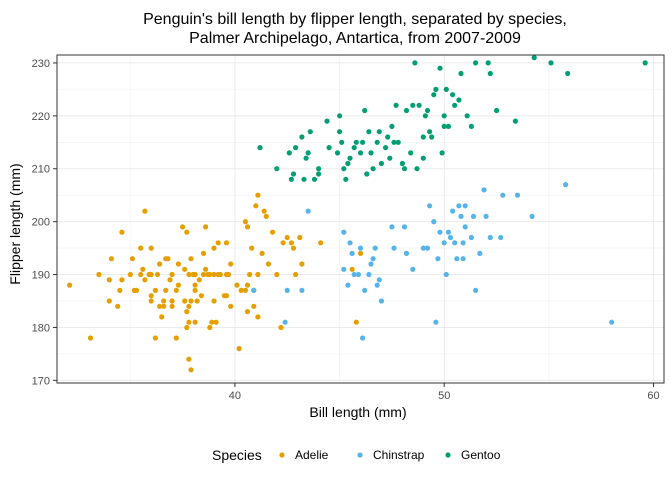 The width and height of the screenshot is (672, 480). I want to click on legend-label-adelie: Adelie, so click(312, 455).